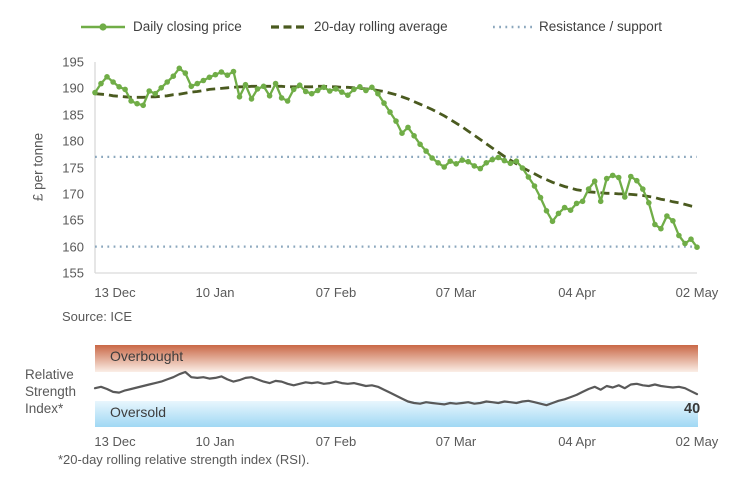 This screenshot has width=738, height=490. I want to click on y-tick-label: 175, so click(73, 167).